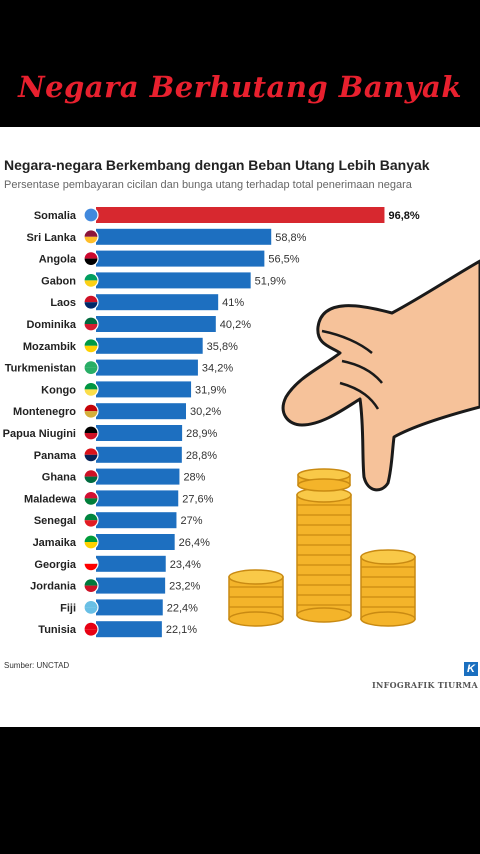 The height and width of the screenshot is (854, 480). What do you see at coordinates (91, 455) in the screenshot?
I see `panama-flag-icon` at bounding box center [91, 455].